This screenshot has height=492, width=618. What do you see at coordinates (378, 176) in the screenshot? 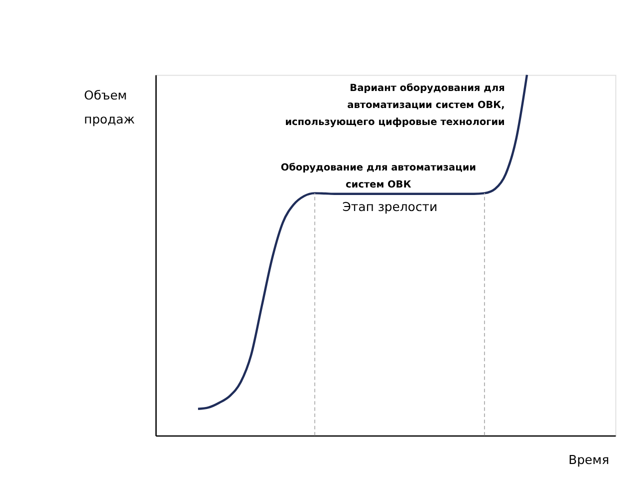
I see `annotation: Оборудование для автоматизации систем ОВК` at bounding box center [378, 176].